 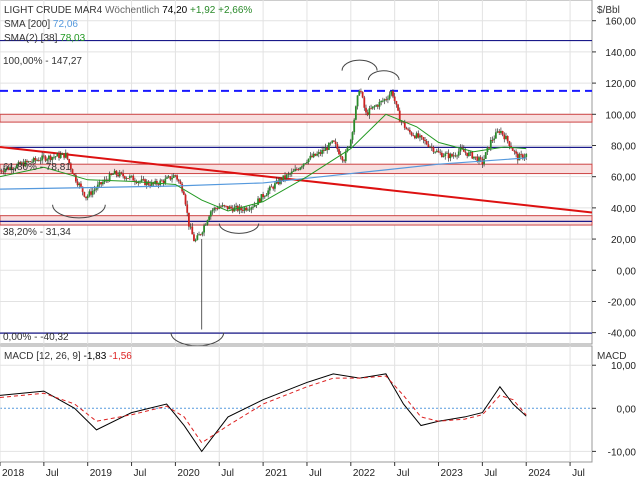 I want to click on sma200-legend: SMA [200] 72,06, so click(x=41, y=24).